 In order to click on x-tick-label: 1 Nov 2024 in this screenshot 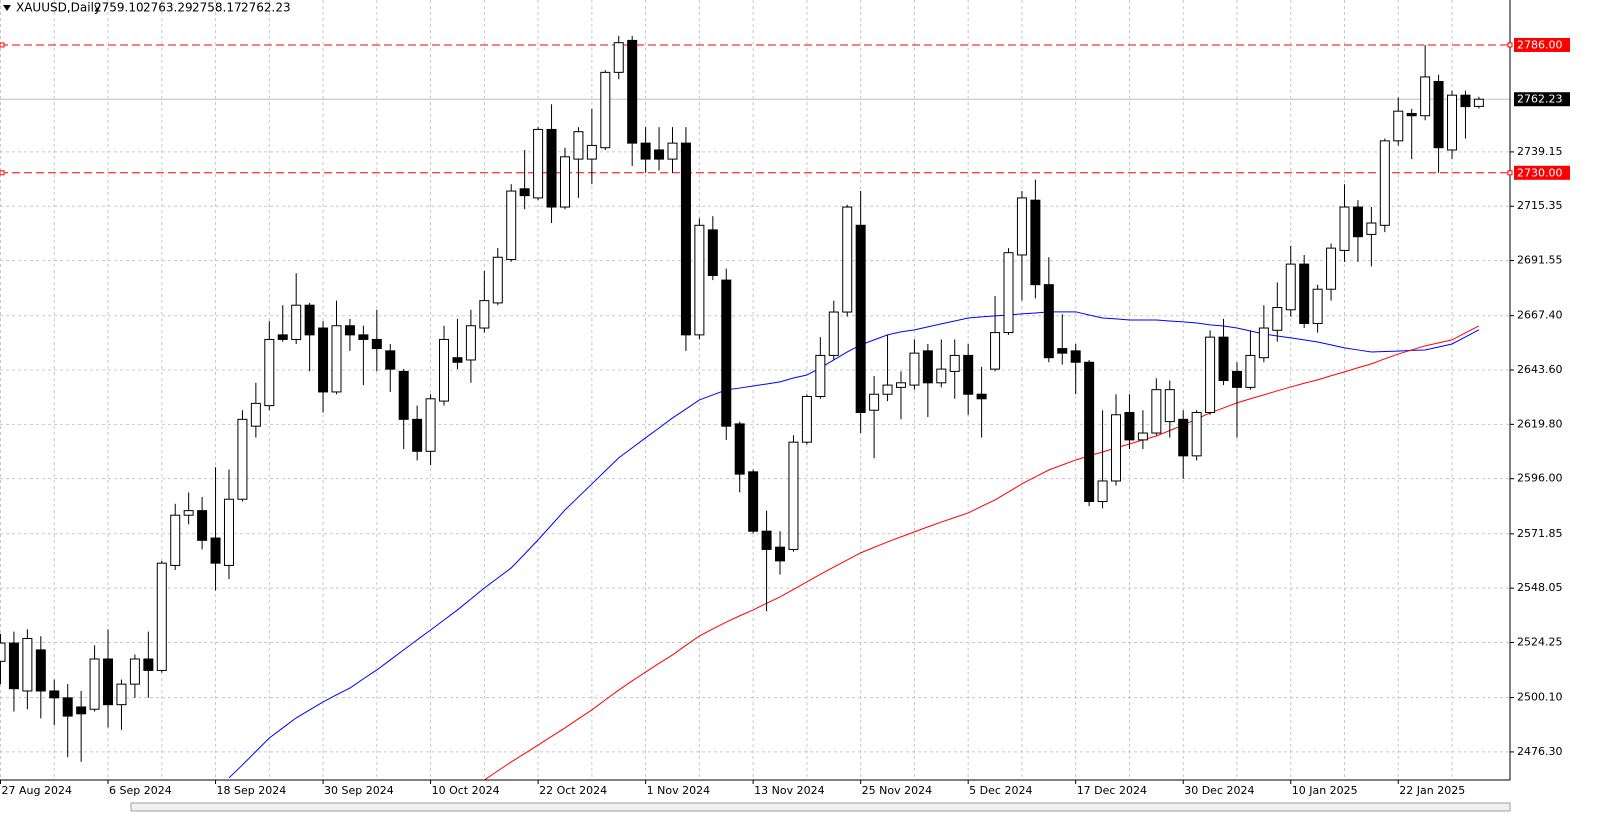, I will do `click(678, 790)`.